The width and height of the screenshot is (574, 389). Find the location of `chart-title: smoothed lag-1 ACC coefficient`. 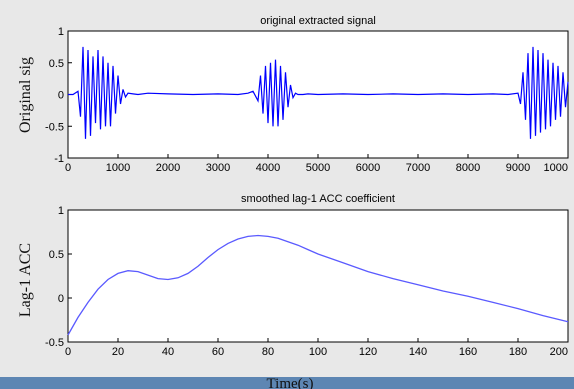

chart-title: smoothed lag-1 ACC coefficient is located at coordinates (318, 199).